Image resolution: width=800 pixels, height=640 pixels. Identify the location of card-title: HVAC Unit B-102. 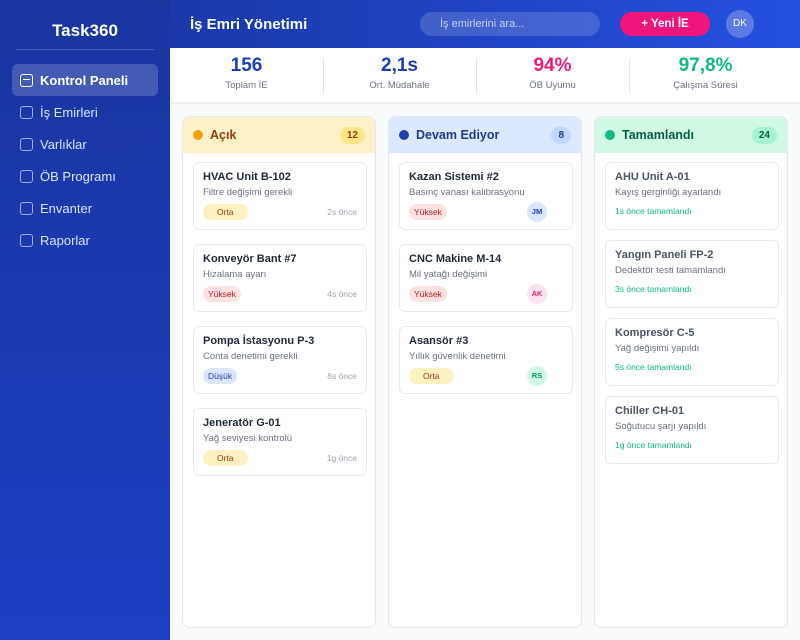
(247, 177).